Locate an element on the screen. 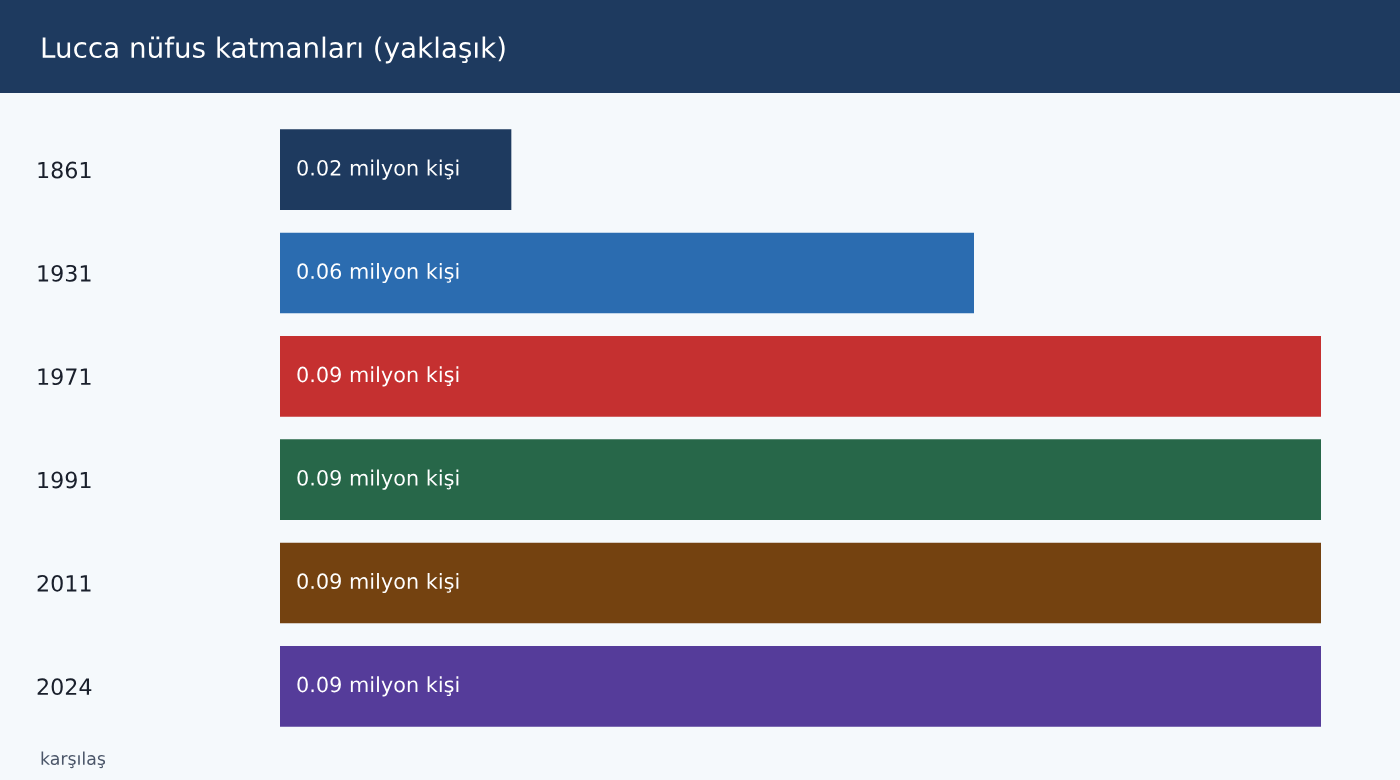 Image resolution: width=1400 pixels, height=780 pixels. y-tick-label: 2011 is located at coordinates (64, 583).